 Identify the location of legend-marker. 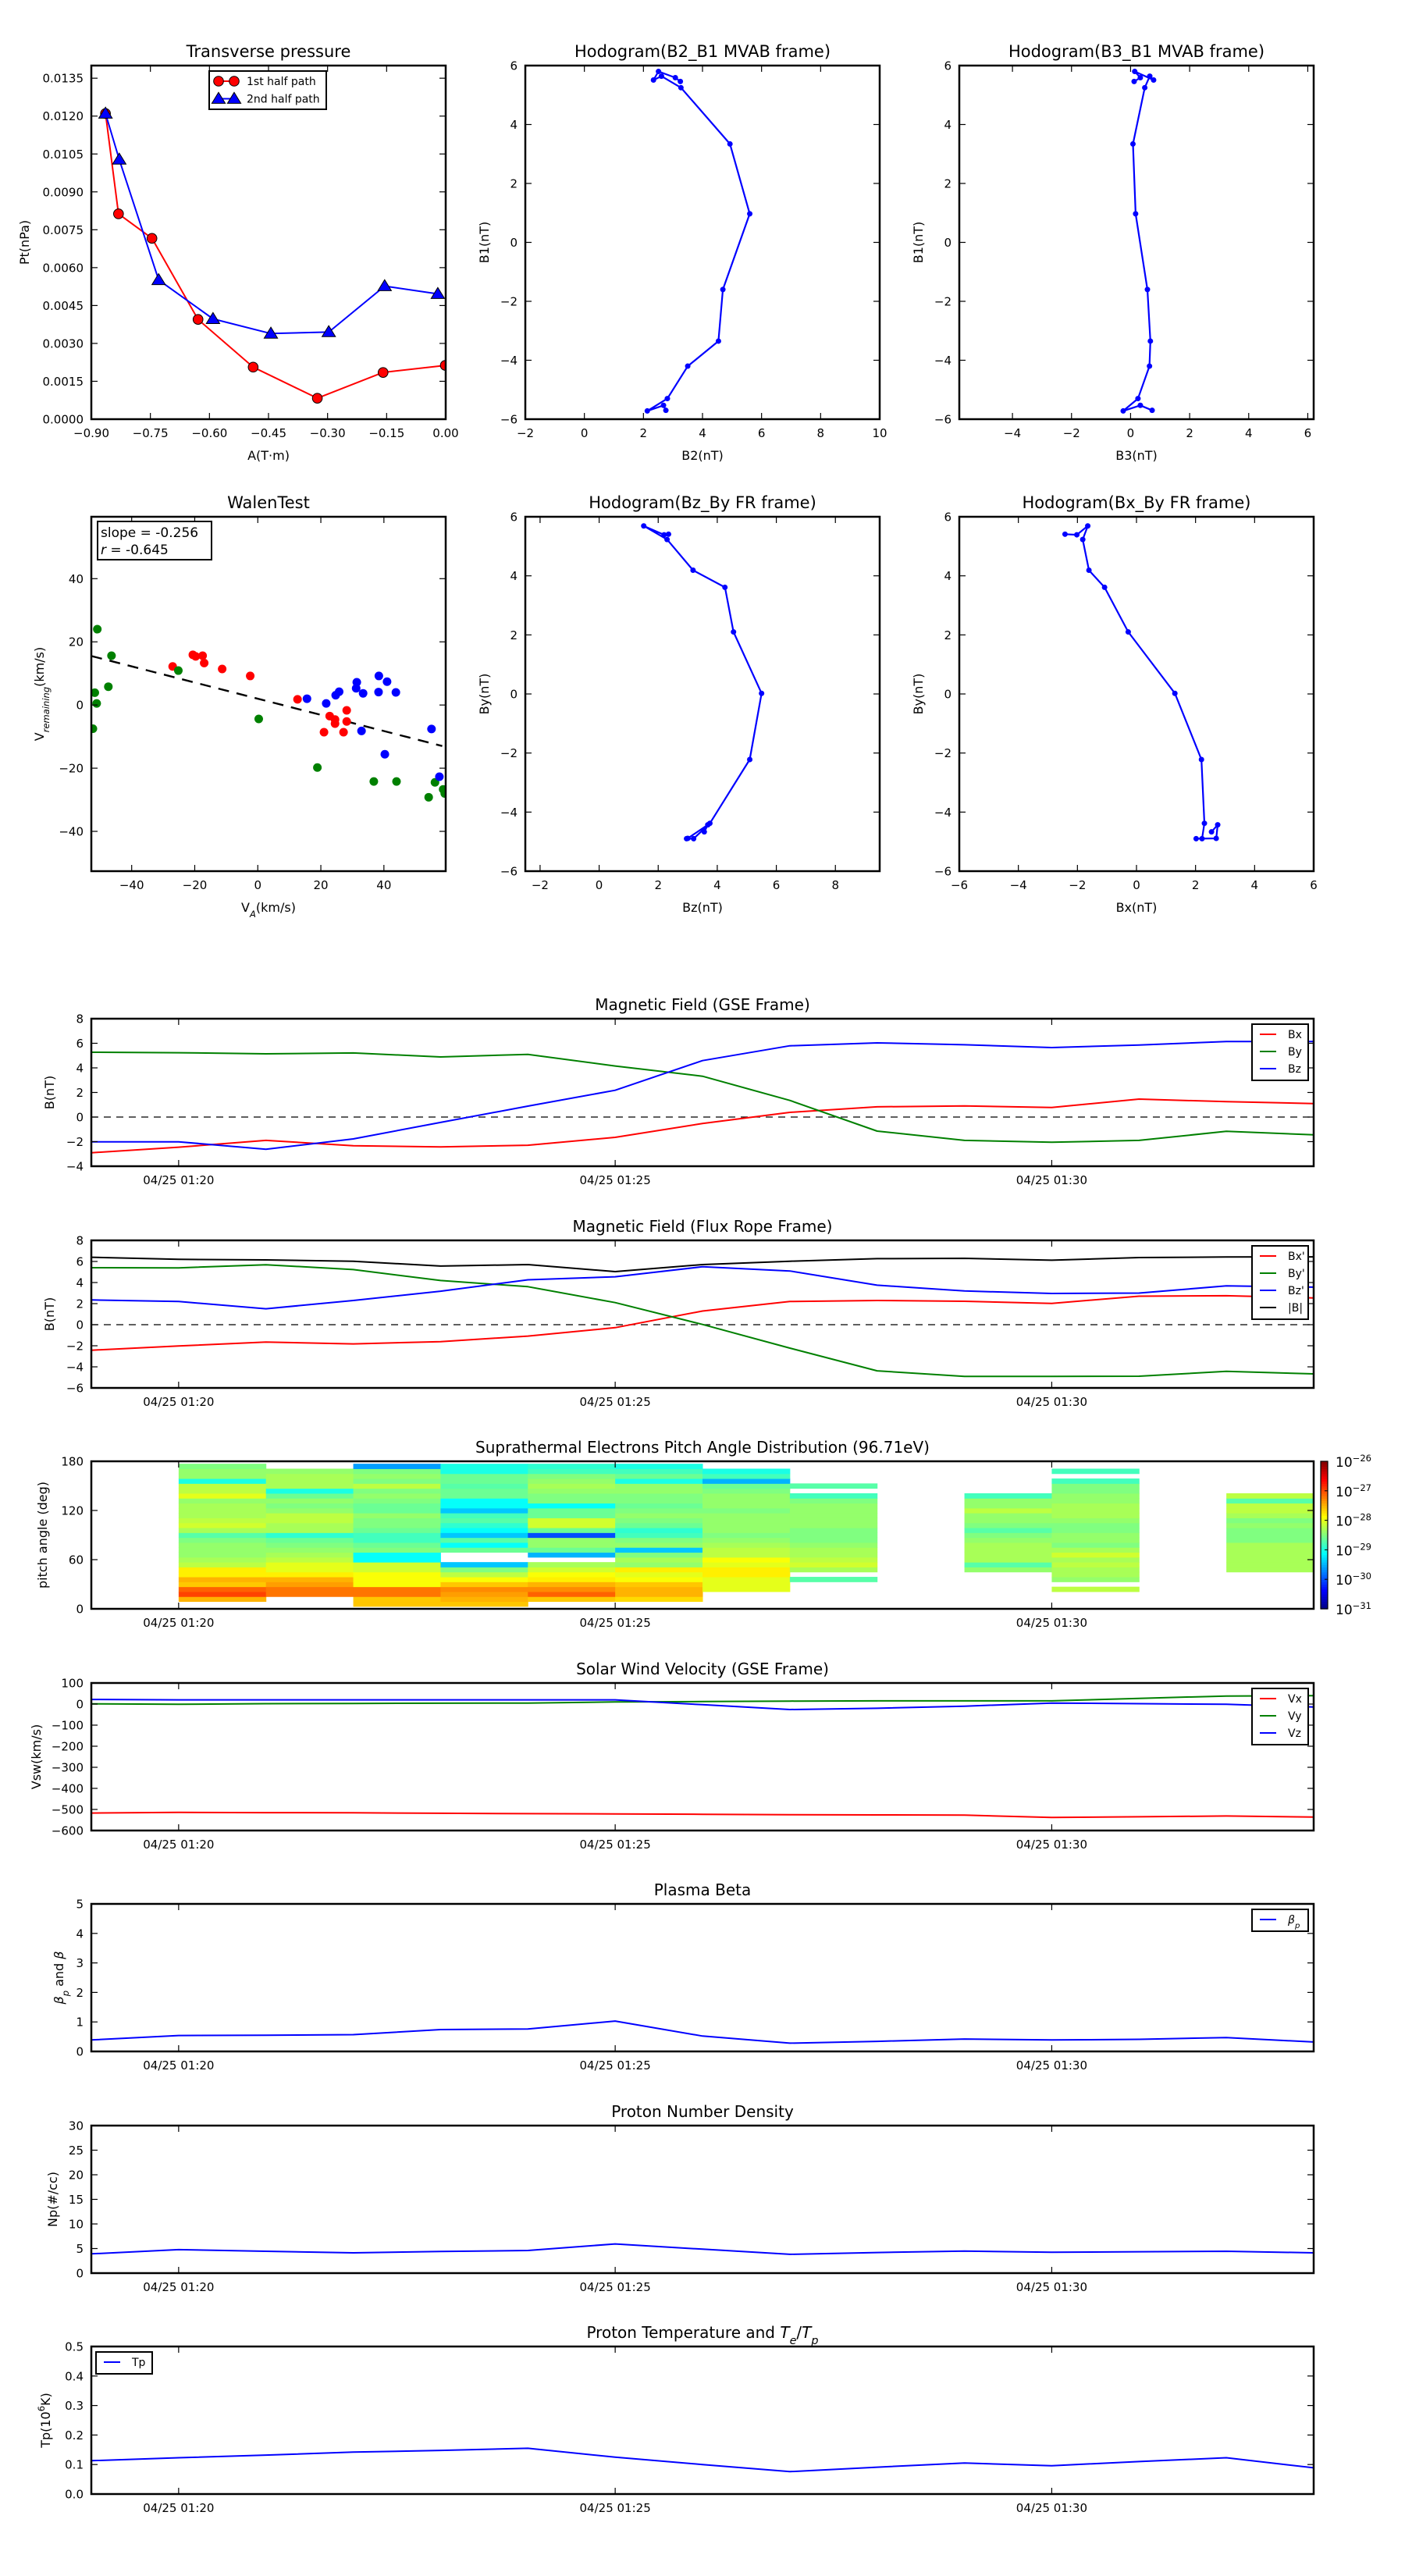
(219, 81).